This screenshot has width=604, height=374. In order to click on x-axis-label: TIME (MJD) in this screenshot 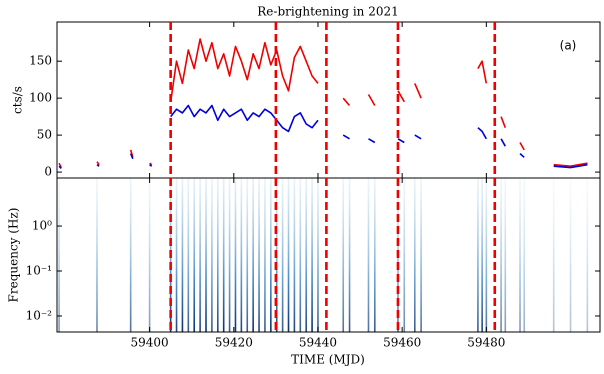, I will do `click(328, 360)`.